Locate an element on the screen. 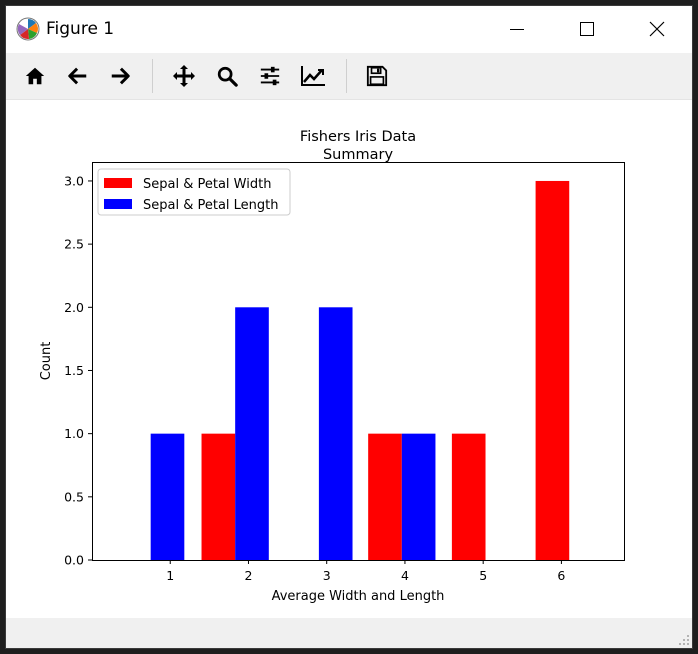 The image size is (698, 654). configure-subplots-icon is located at coordinates (270, 76).